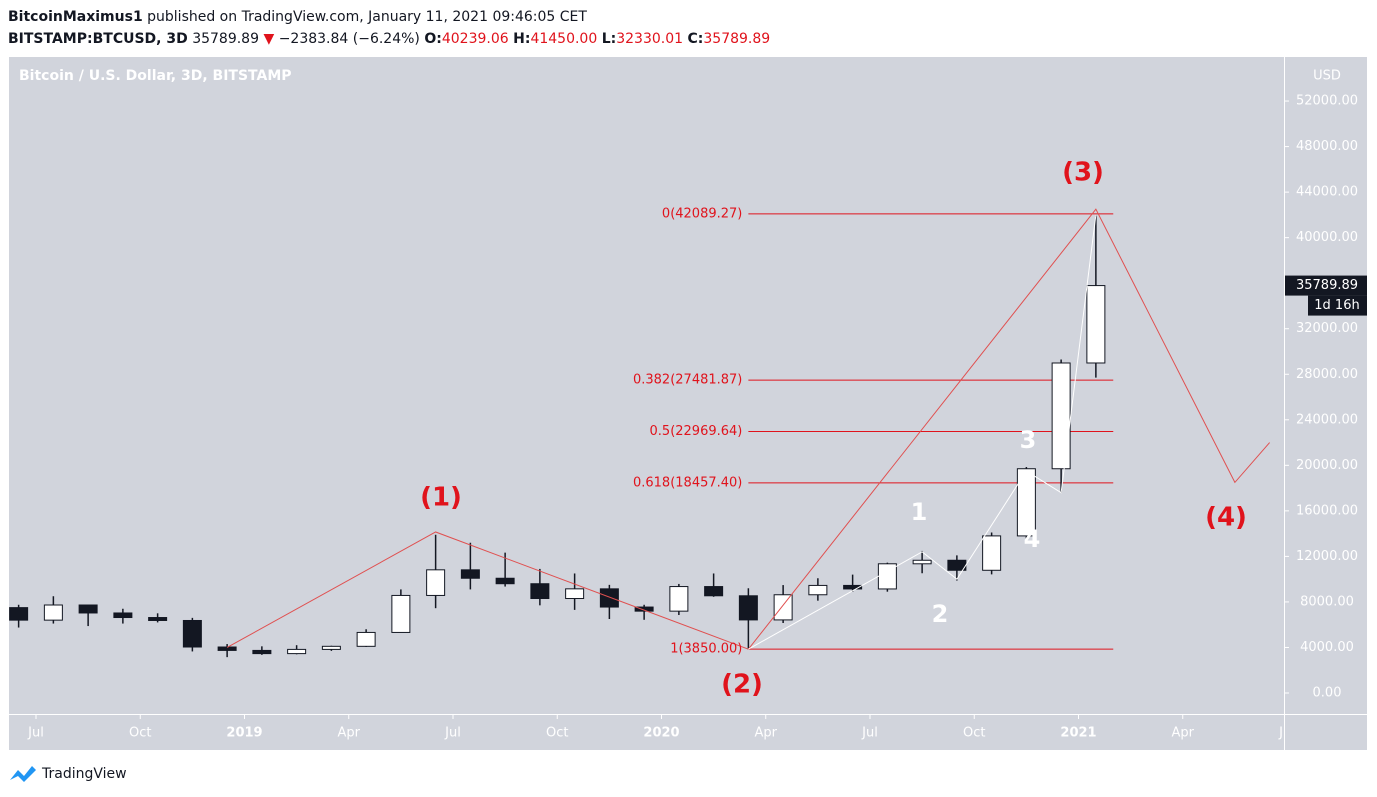 The image size is (1377, 797). What do you see at coordinates (1327, 465) in the screenshot?
I see `y-tick-label: 20000.00` at bounding box center [1327, 465].